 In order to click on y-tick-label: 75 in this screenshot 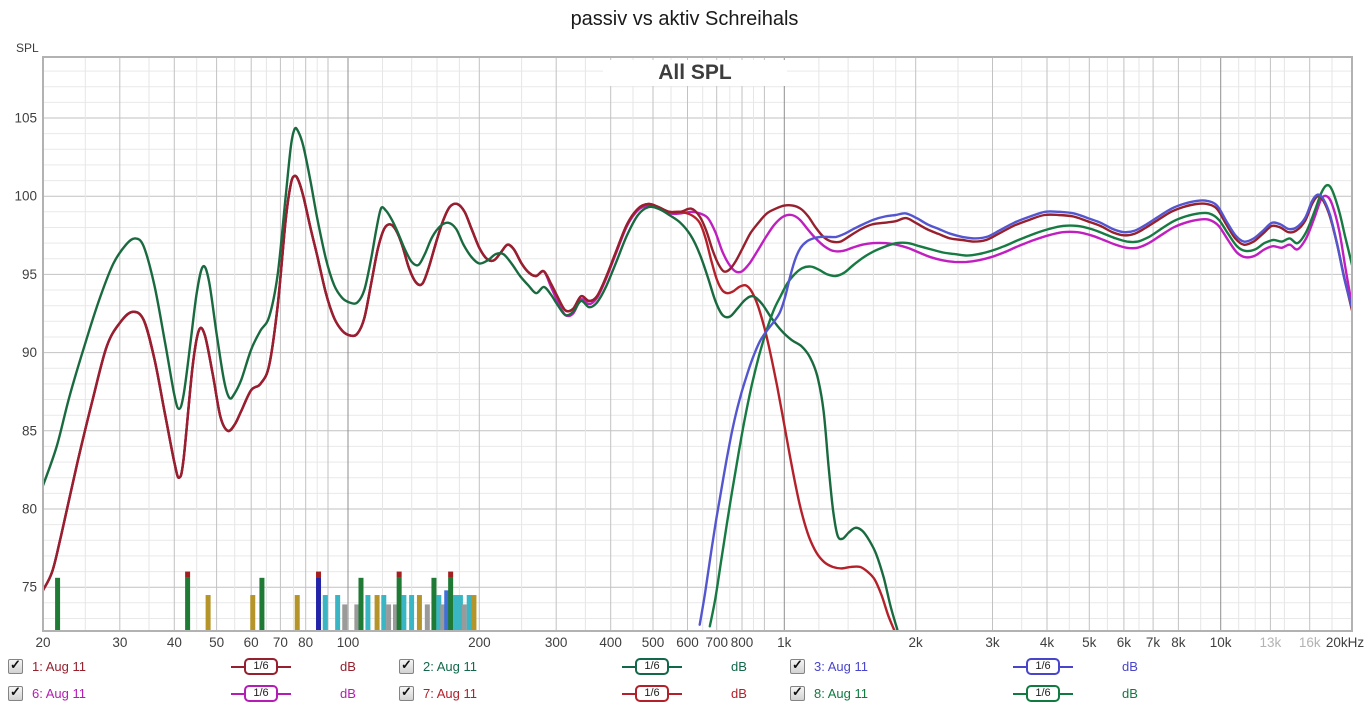, I will do `click(29, 587)`.